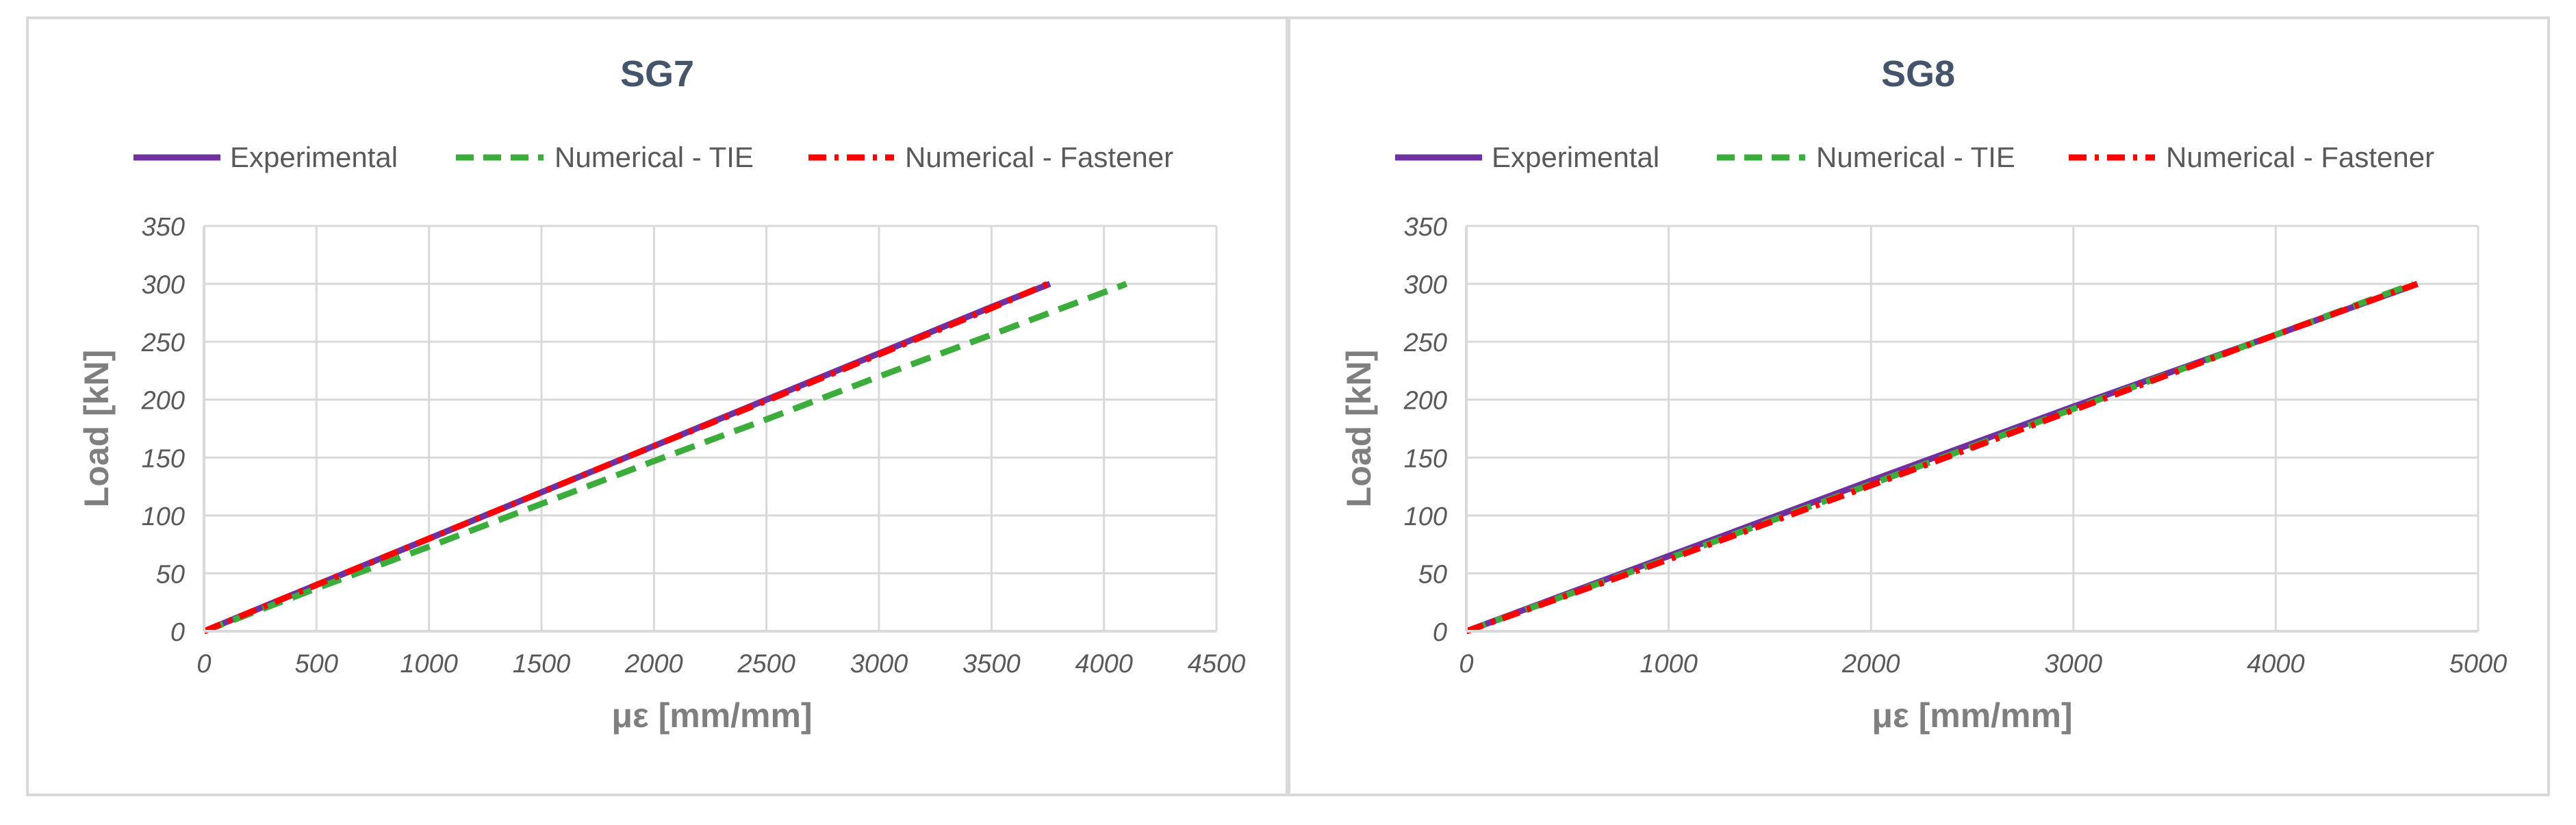 Image resolution: width=2576 pixels, height=825 pixels. Describe the element at coordinates (2478, 664) in the screenshot. I see `x-tick-label: 5000` at that location.